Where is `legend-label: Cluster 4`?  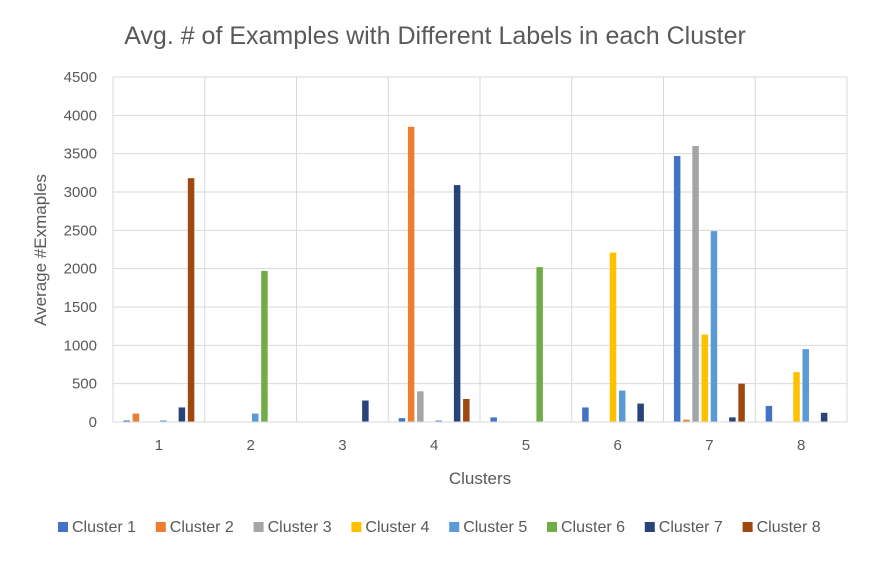 legend-label: Cluster 4 is located at coordinates (397, 527).